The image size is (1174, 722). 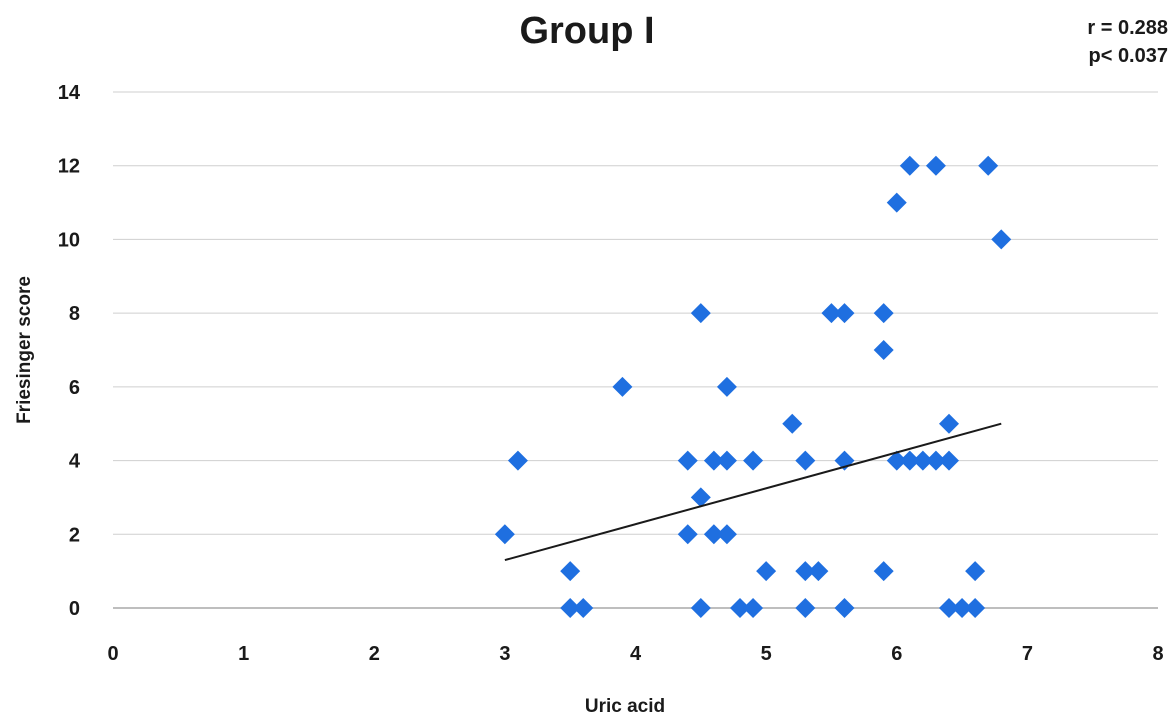 I want to click on y-tick-label: 0, so click(x=74, y=609).